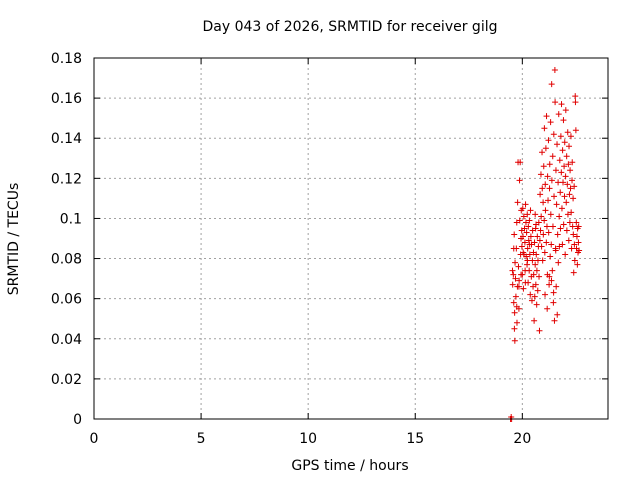  Describe the element at coordinates (66, 59) in the screenshot. I see `y-tick-label: 0.18` at that location.